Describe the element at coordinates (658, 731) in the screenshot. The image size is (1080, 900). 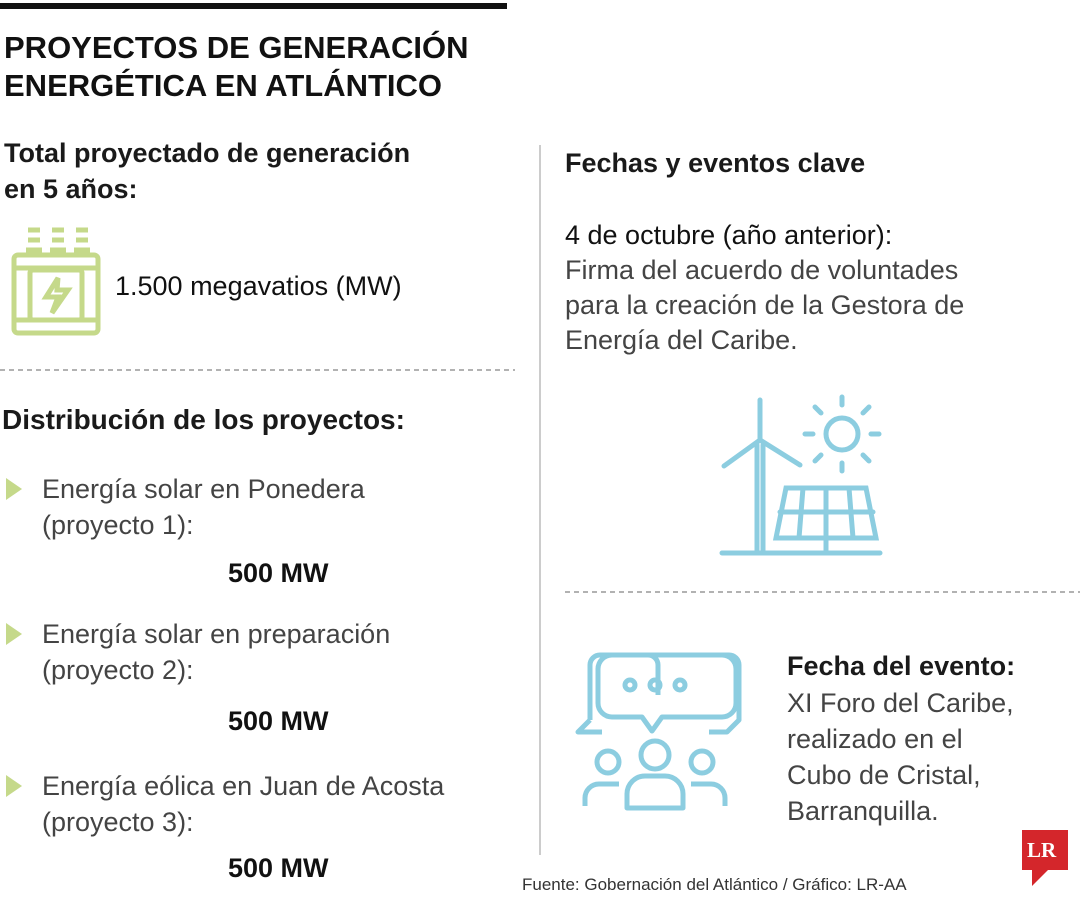
I see `forum-icon` at that location.